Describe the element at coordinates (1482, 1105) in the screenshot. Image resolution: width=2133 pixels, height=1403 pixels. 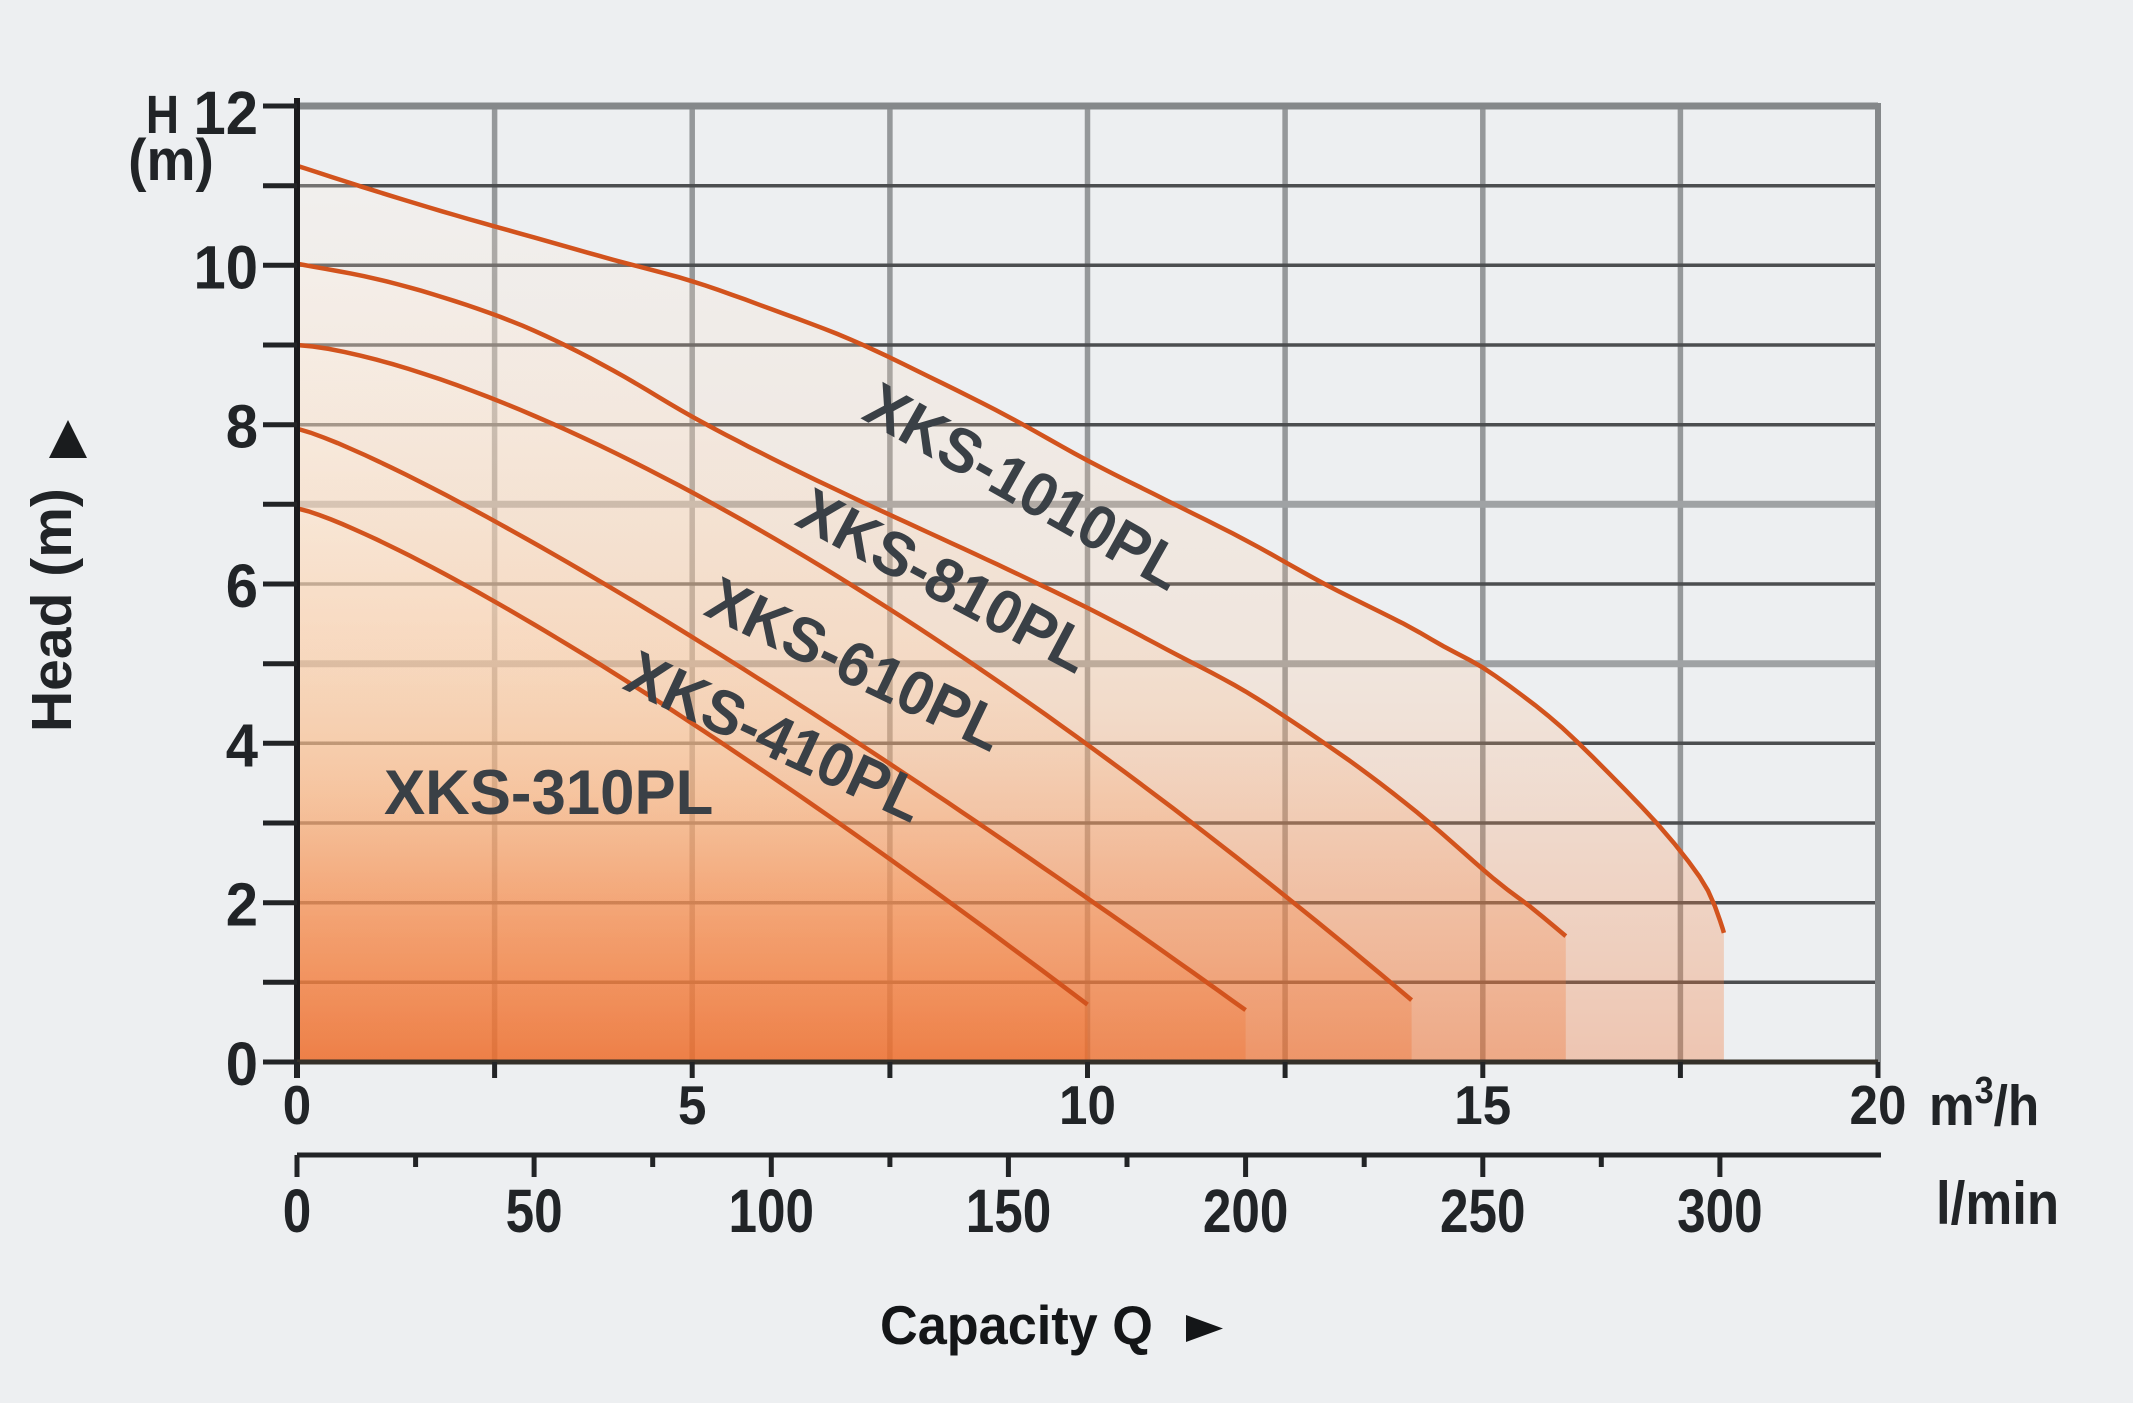
I see `svg-text: 15` at that location.